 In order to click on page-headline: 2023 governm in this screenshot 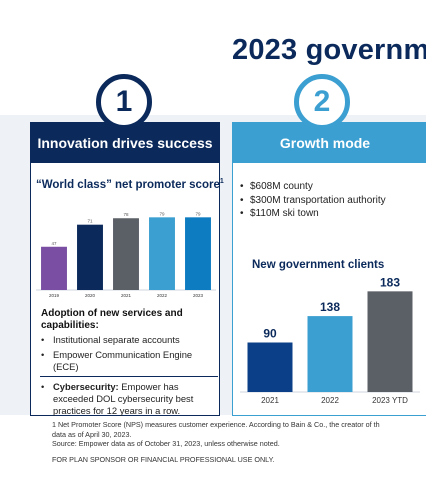, I will do `click(329, 50)`.